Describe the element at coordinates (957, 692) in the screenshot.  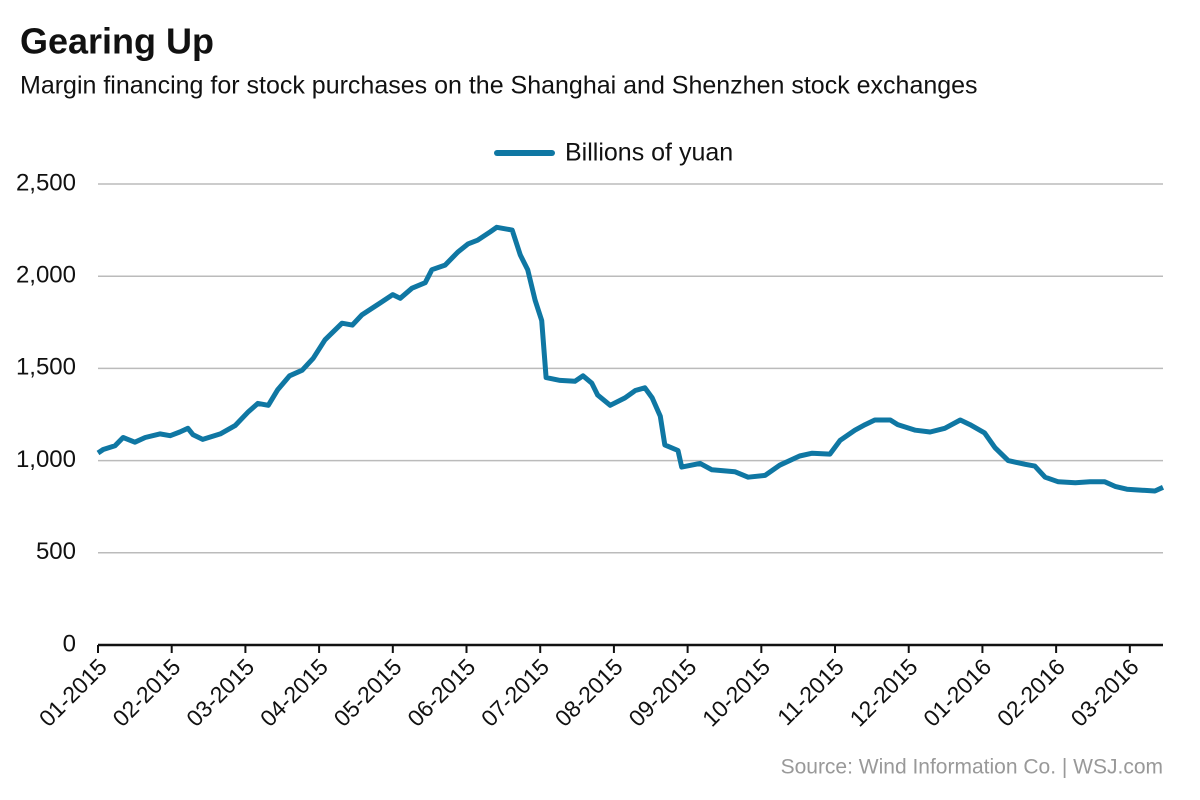
I see `x-tick-label: 01-2016` at that location.